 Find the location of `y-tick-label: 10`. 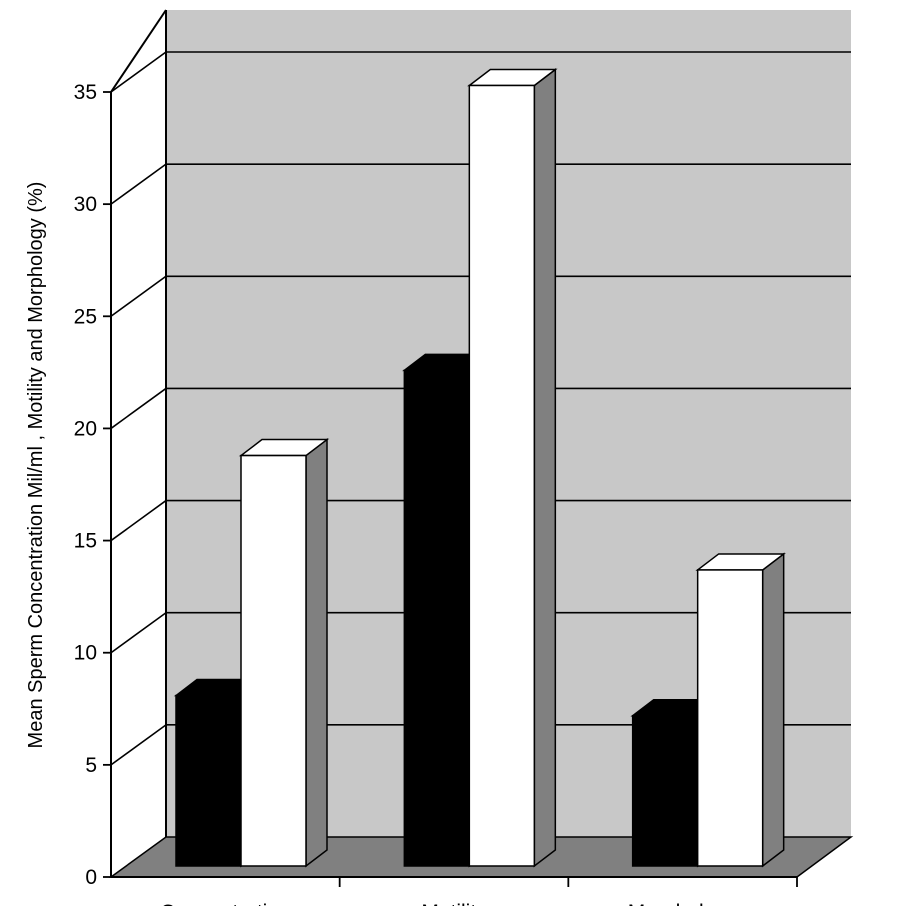

y-tick-label: 10 is located at coordinates (85, 653).